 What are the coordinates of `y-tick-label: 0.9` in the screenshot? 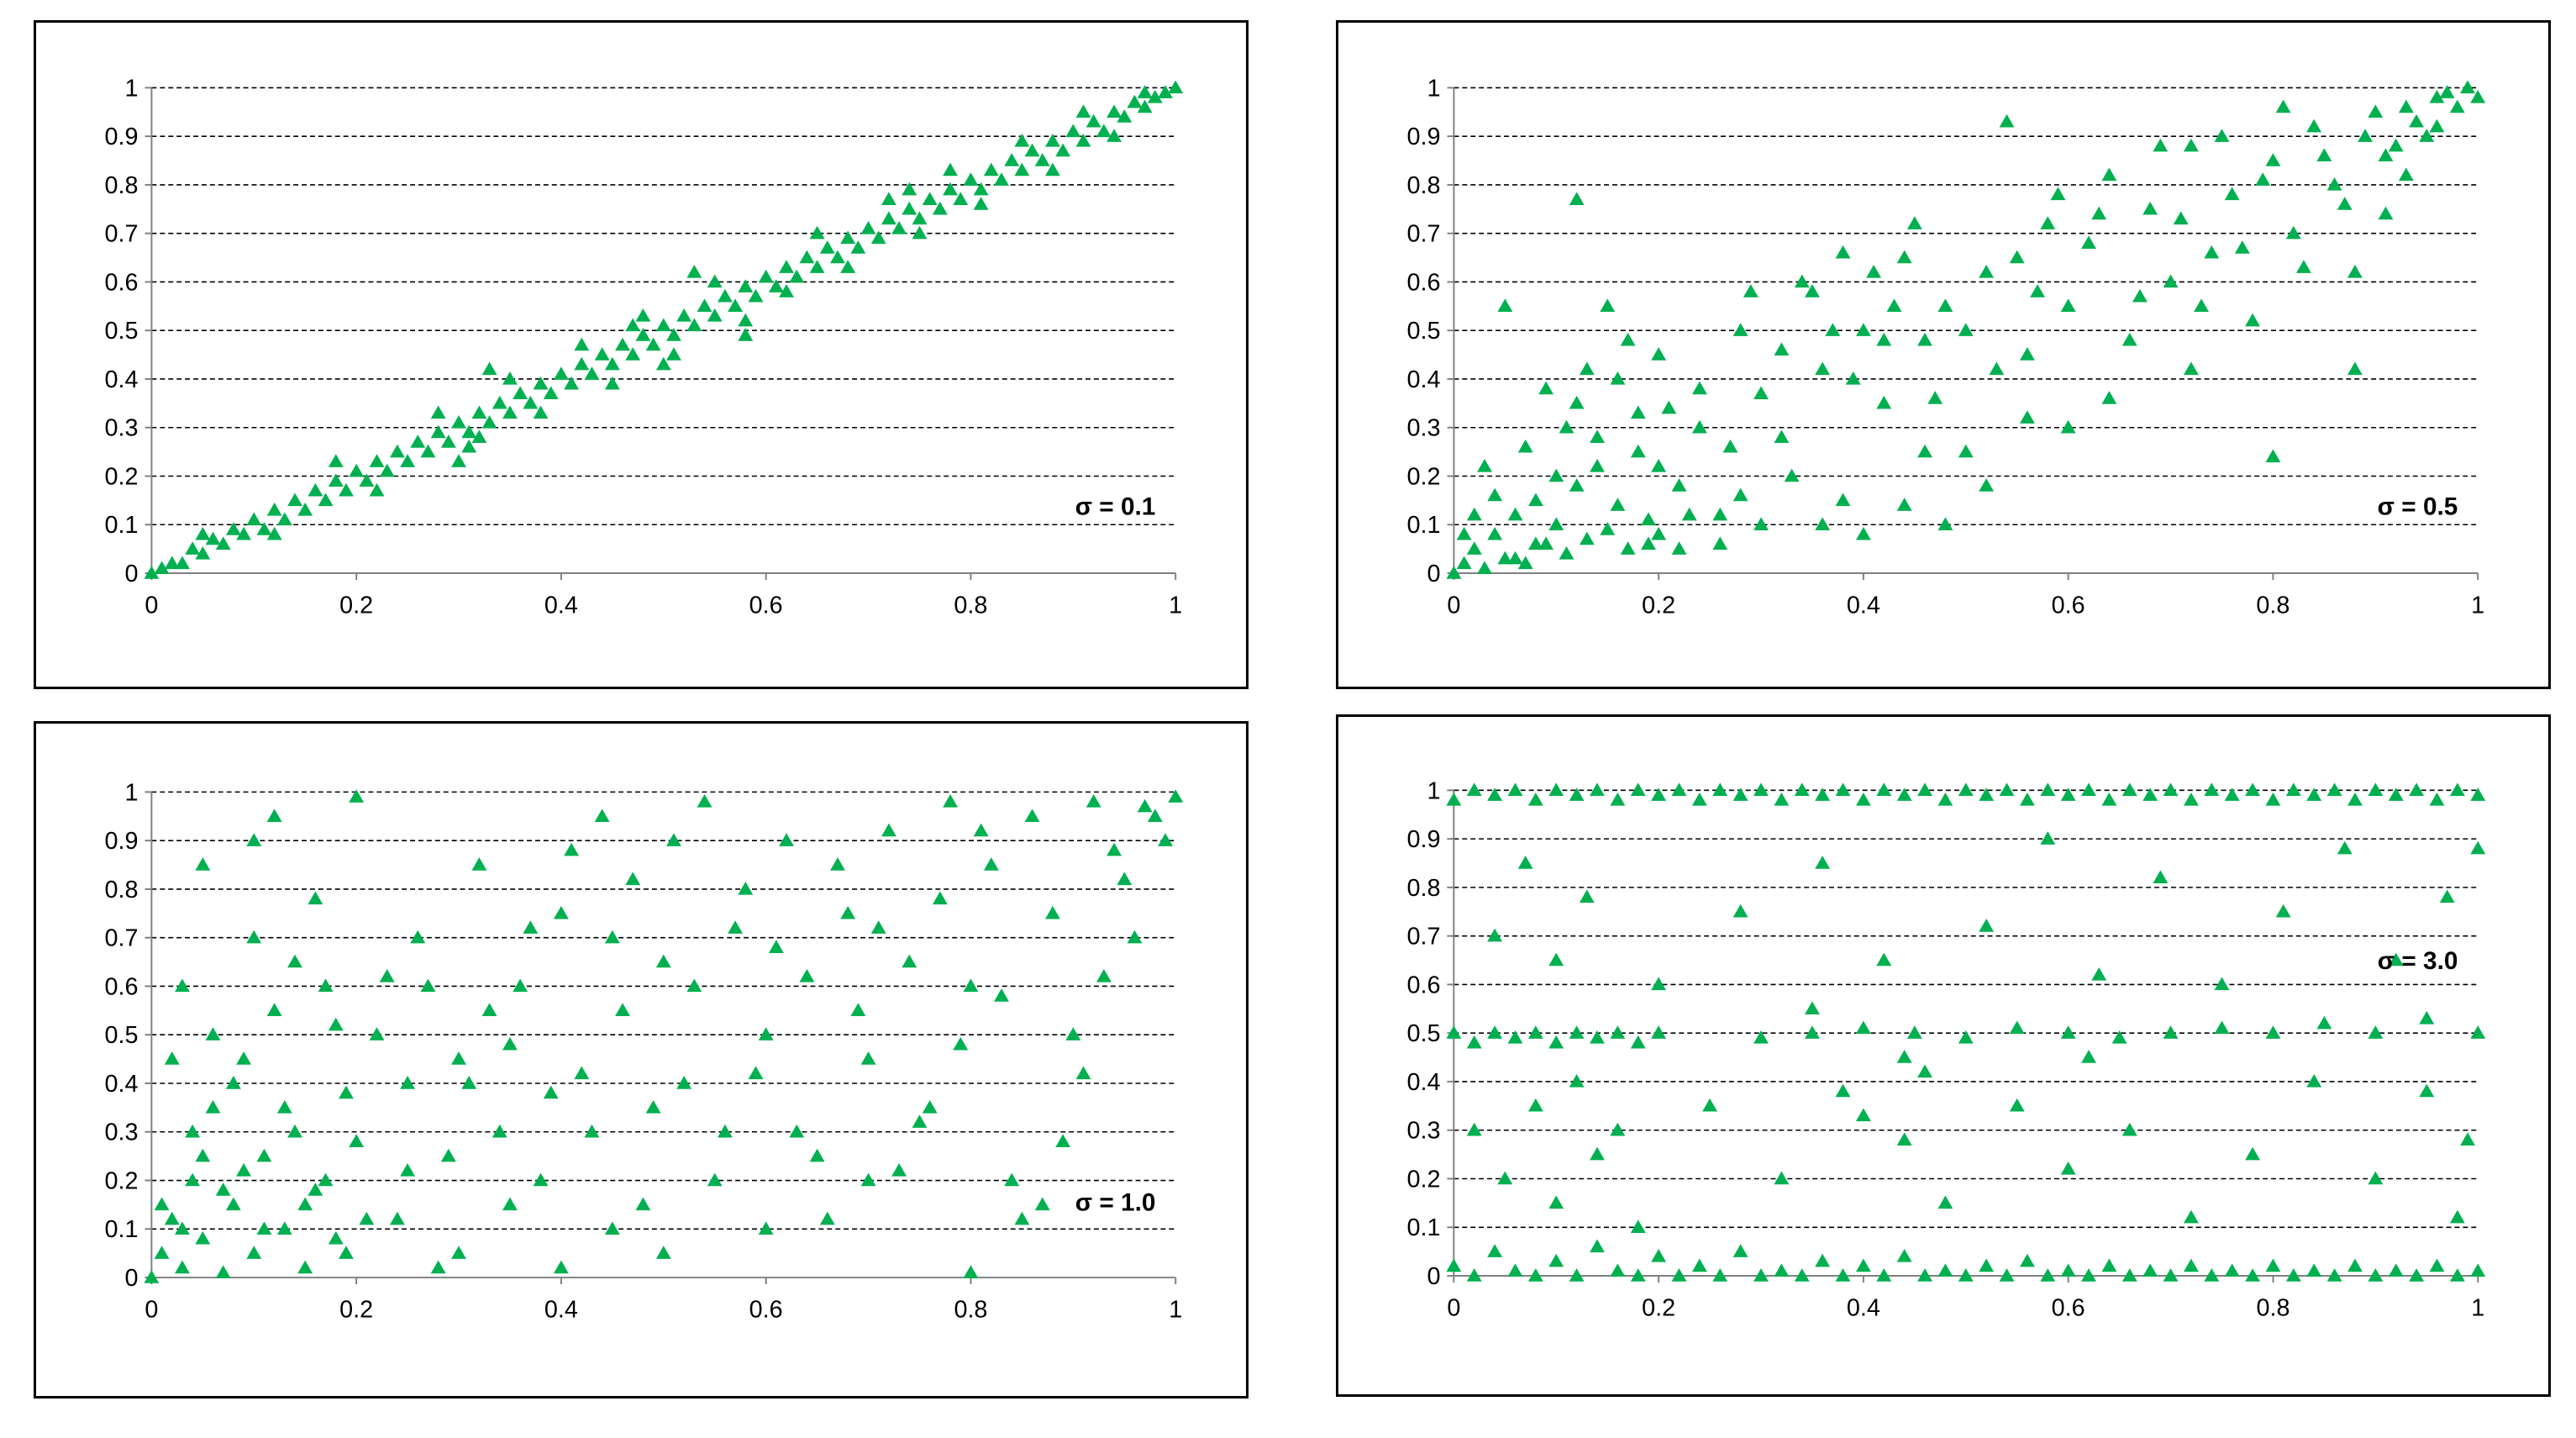 It's located at (1424, 137).